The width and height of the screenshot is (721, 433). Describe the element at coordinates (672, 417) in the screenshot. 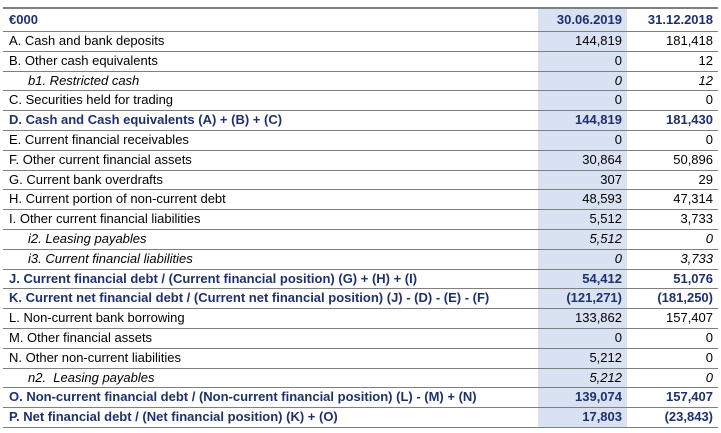

I see `value-prior: (23,843)` at that location.